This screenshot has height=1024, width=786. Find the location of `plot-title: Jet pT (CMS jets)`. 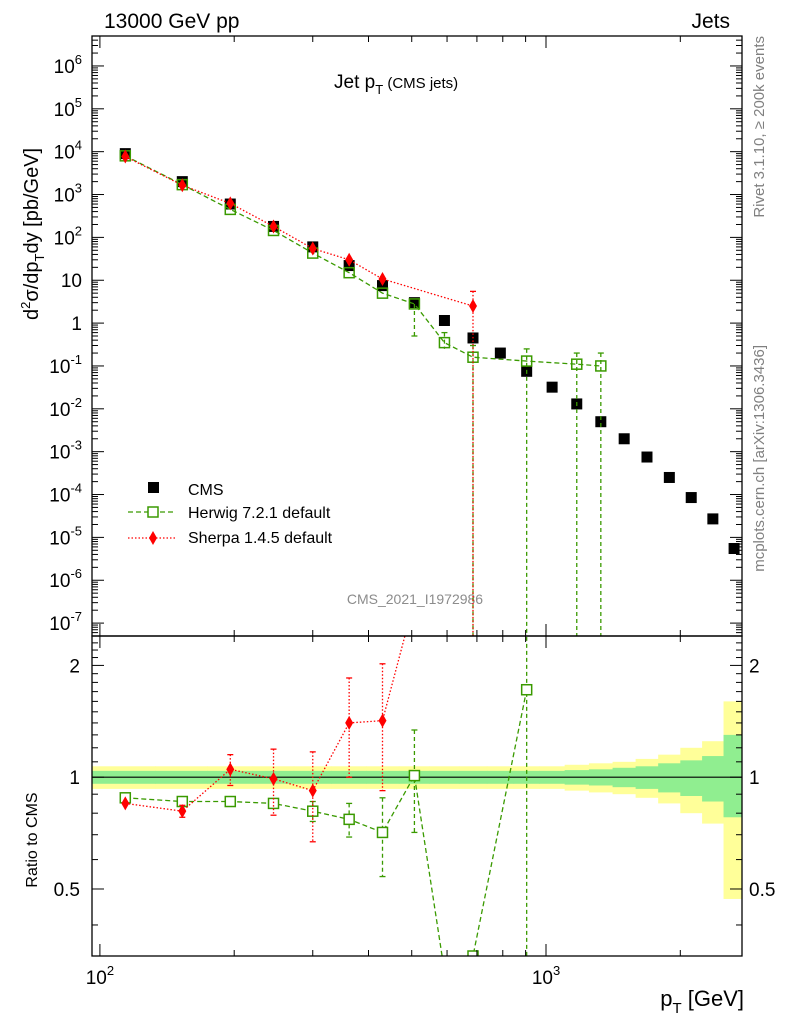

plot-title: Jet pT (CMS jets) is located at coordinates (396, 84).